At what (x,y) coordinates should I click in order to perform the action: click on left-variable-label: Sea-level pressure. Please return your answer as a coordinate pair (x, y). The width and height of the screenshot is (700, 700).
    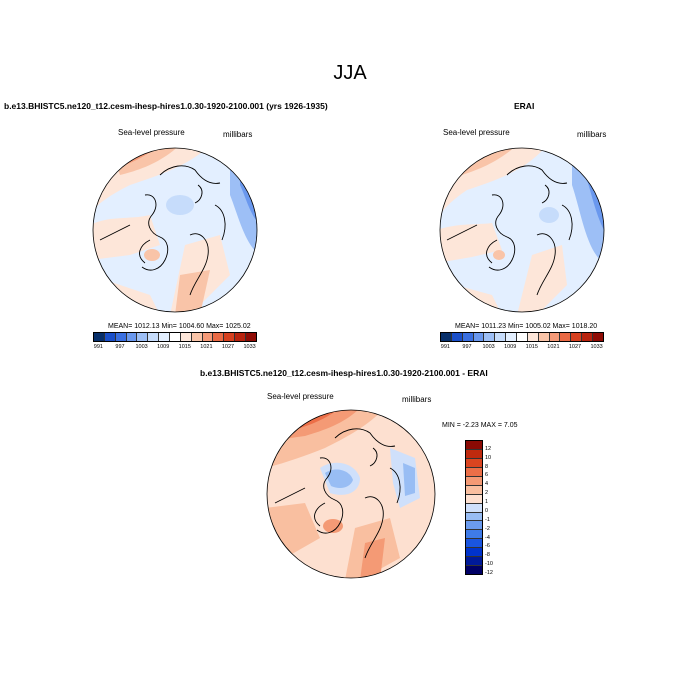
    Looking at the image, I should click on (151, 132).